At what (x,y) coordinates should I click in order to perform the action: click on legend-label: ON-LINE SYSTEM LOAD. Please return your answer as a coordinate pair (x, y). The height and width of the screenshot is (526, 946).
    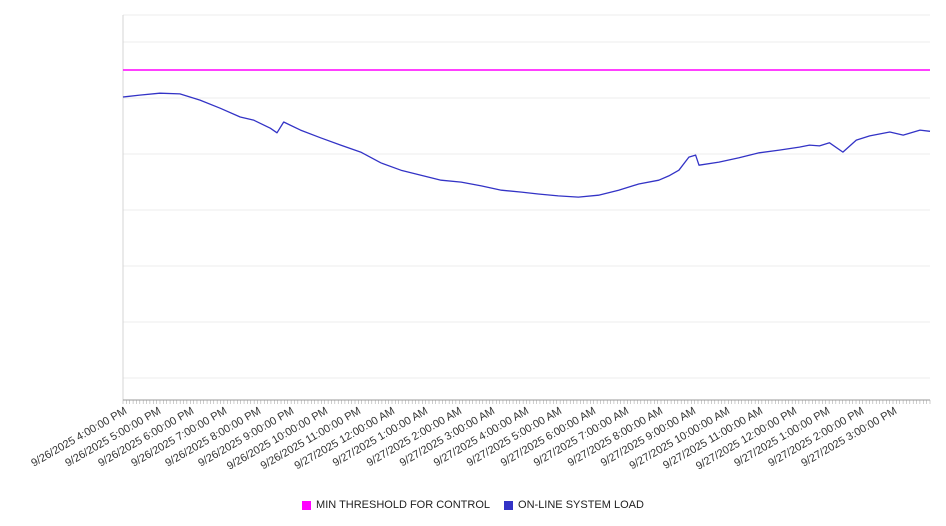
    Looking at the image, I should click on (581, 505).